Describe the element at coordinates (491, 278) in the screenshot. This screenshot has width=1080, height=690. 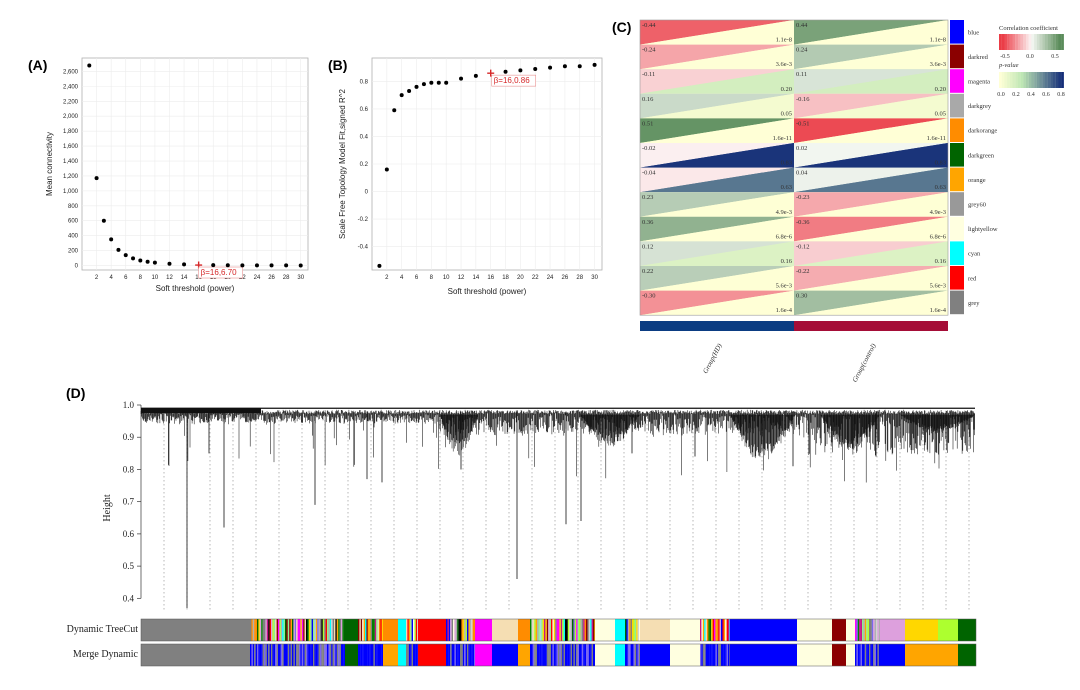
I see `panel-b-xticks: 2 4 6 8 10 12 14 16 18 20 22 24 26 28 30` at that location.